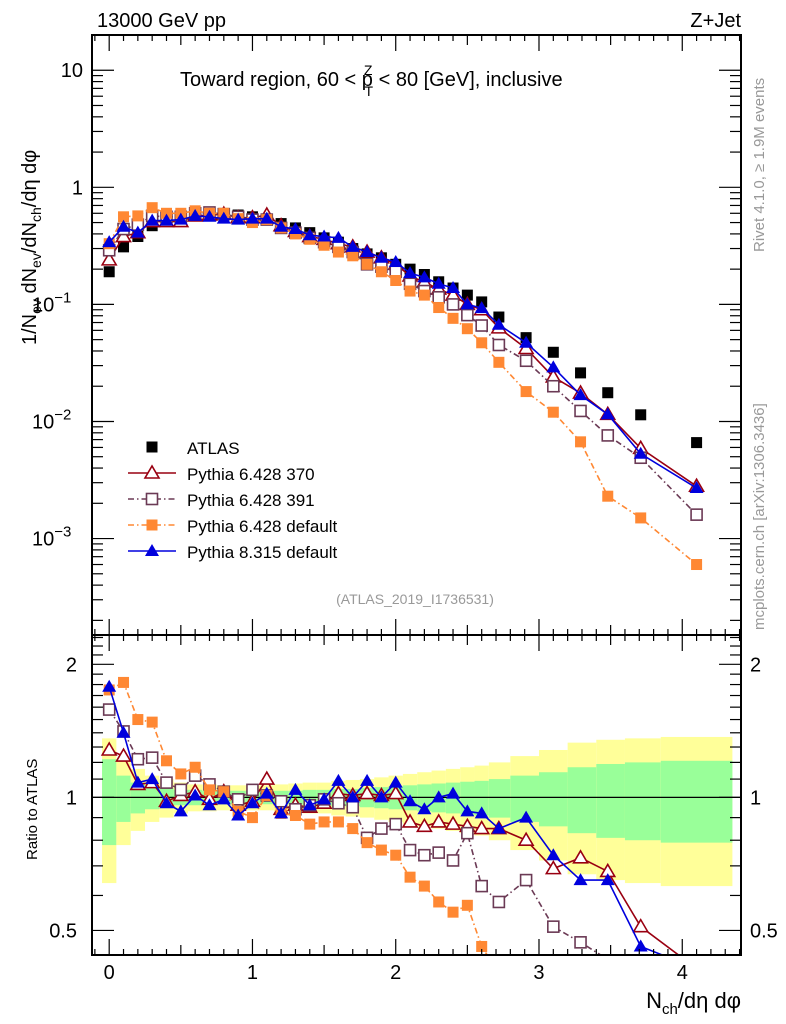 This screenshot has height=1024, width=786. I want to click on mcplots-label: mcplots.cern.ch [arXiv:1306.3436], so click(759, 516).